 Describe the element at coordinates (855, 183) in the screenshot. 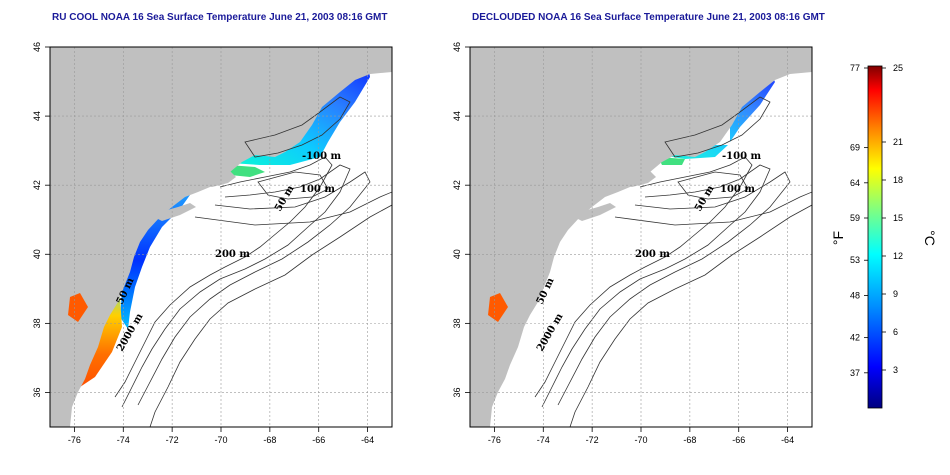

I see `fahrenheit-tick-label: 64` at that location.